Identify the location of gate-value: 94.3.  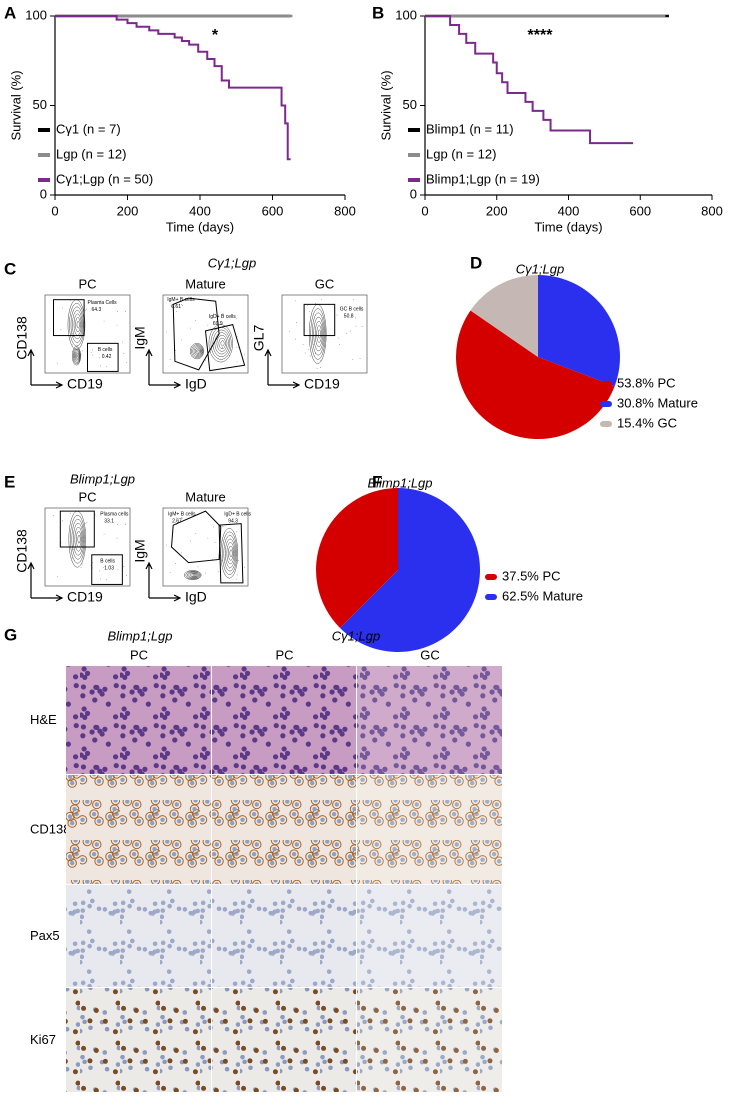
(233, 522).